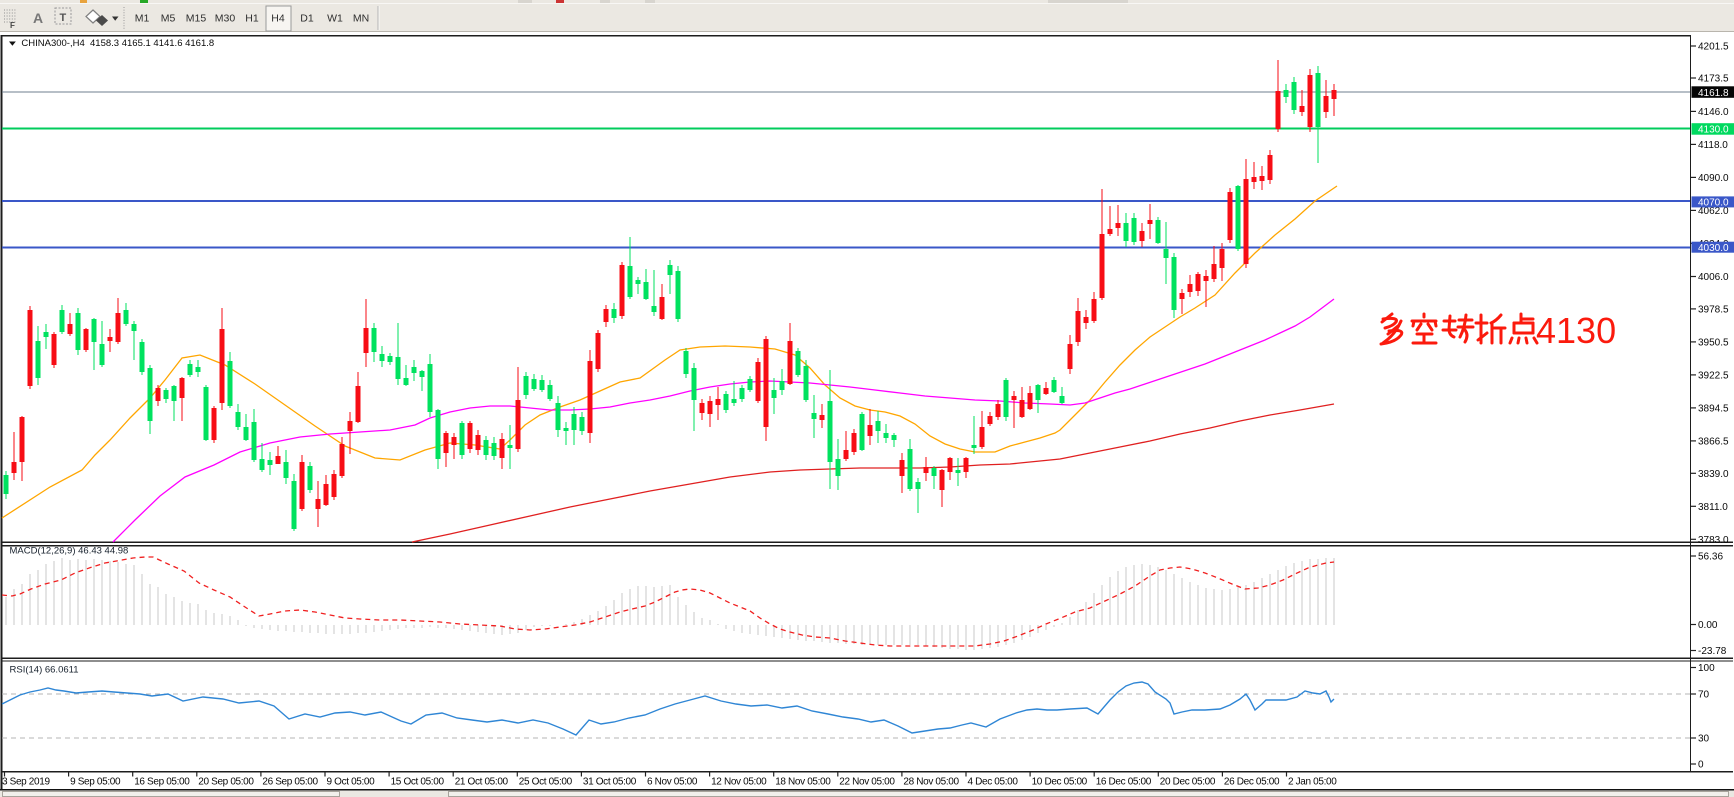  Describe the element at coordinates (1701, 765) in the screenshot. I see `svg-text: 0` at that location.